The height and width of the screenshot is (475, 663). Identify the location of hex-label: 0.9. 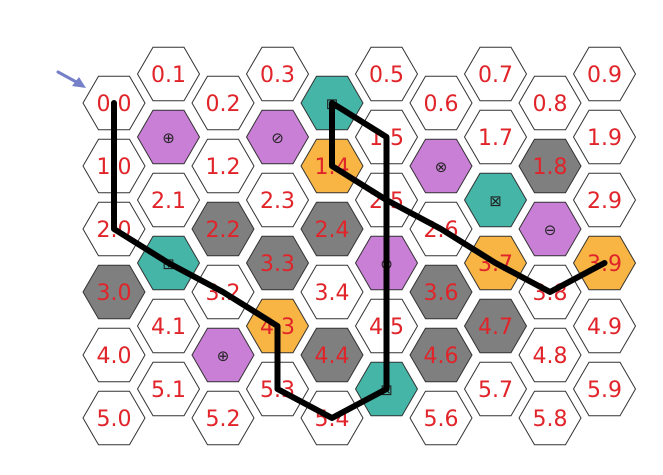
(604, 75).